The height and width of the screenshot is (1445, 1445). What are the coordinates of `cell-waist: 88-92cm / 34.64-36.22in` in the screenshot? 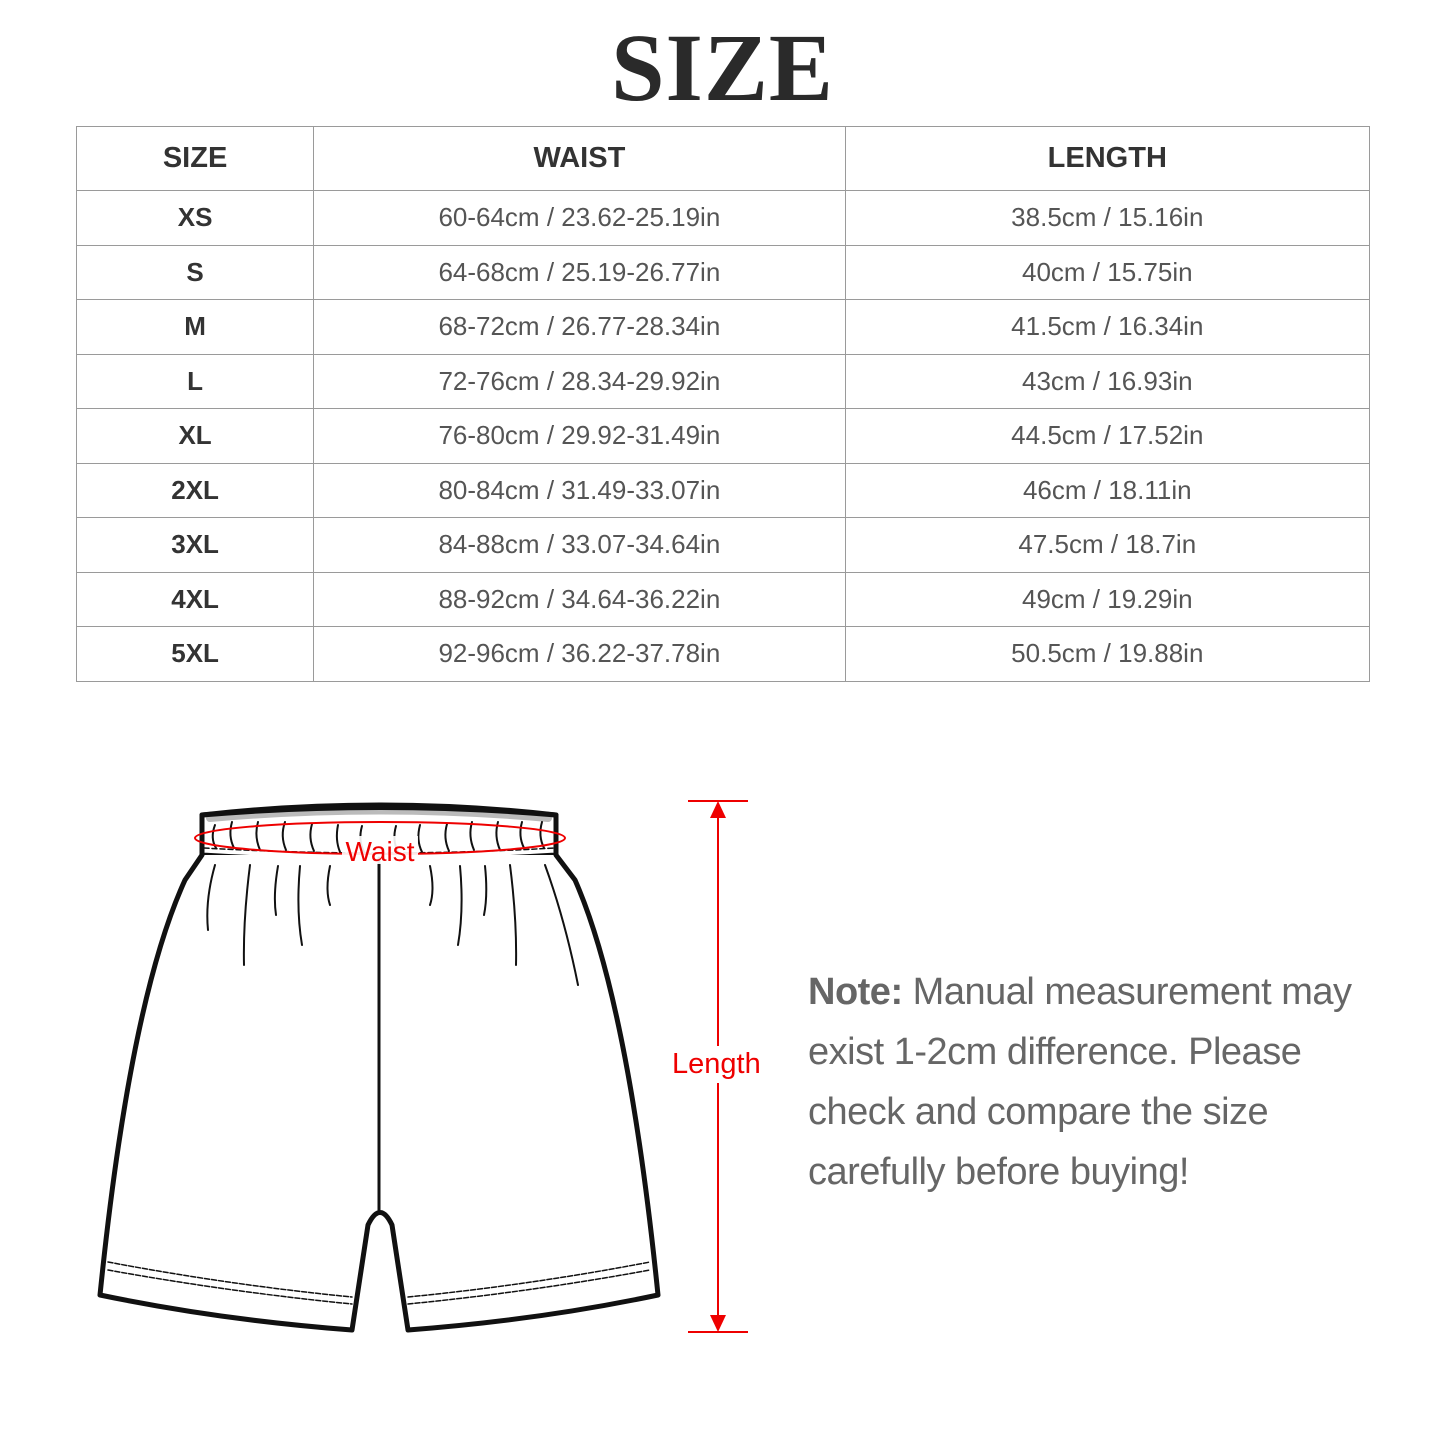 It's located at (579, 599).